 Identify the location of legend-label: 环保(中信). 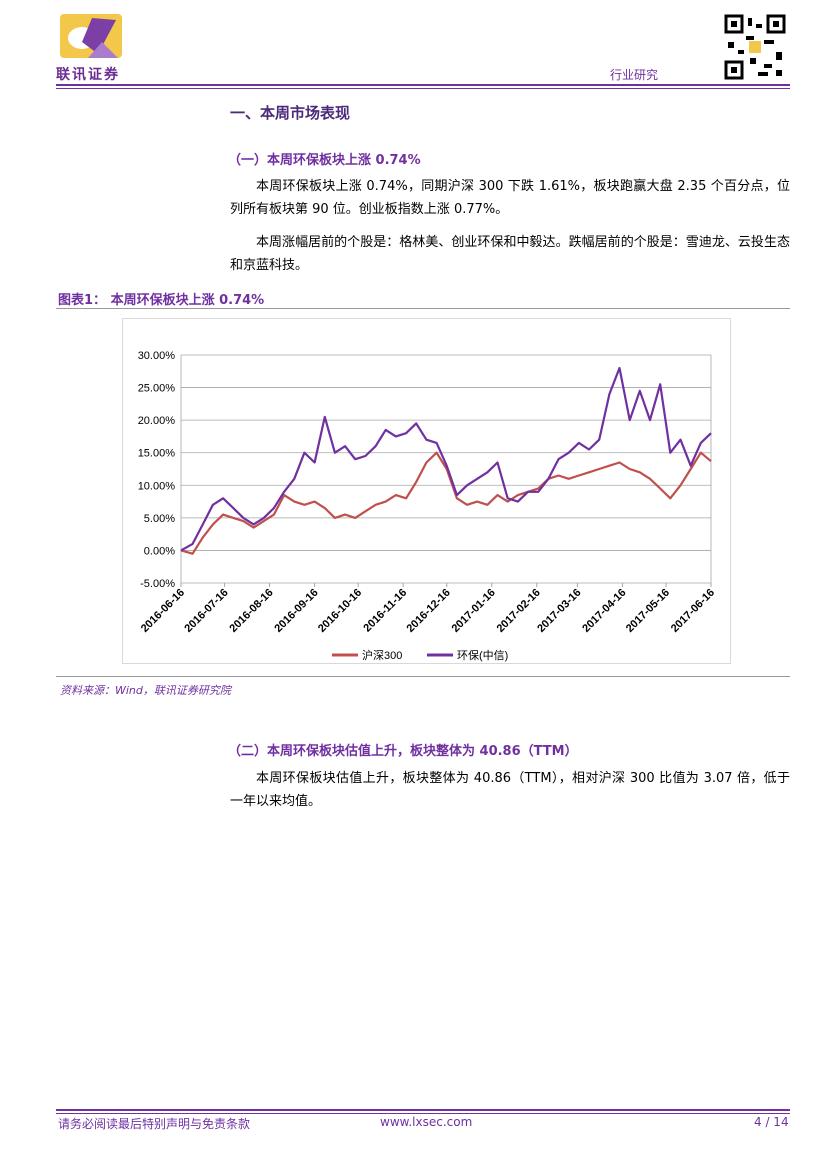
(482, 655).